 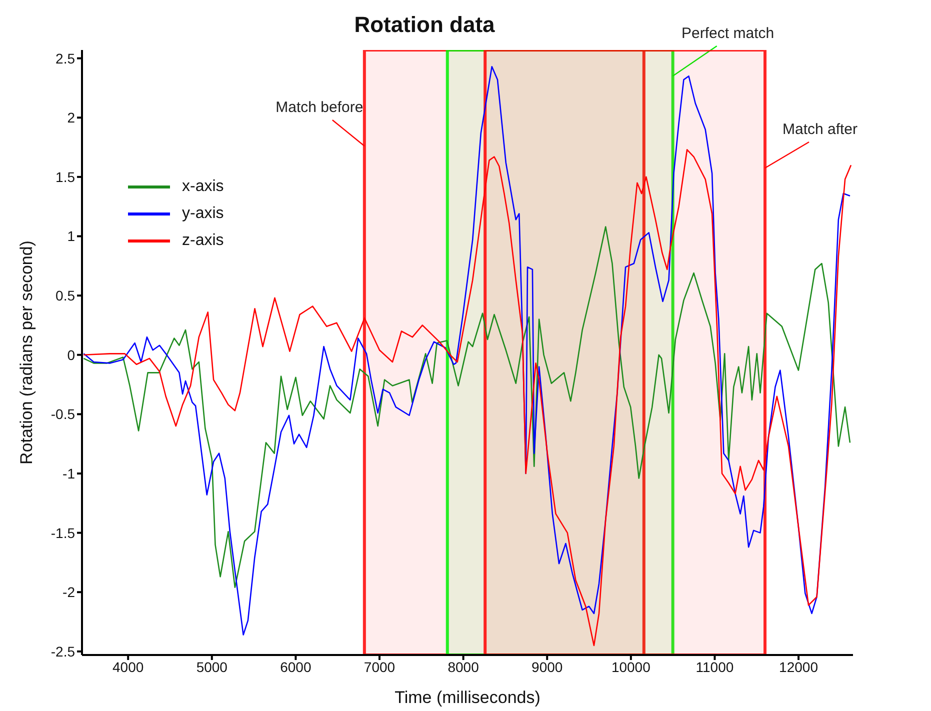 I want to click on x-tick-label: 10000, so click(x=631, y=666).